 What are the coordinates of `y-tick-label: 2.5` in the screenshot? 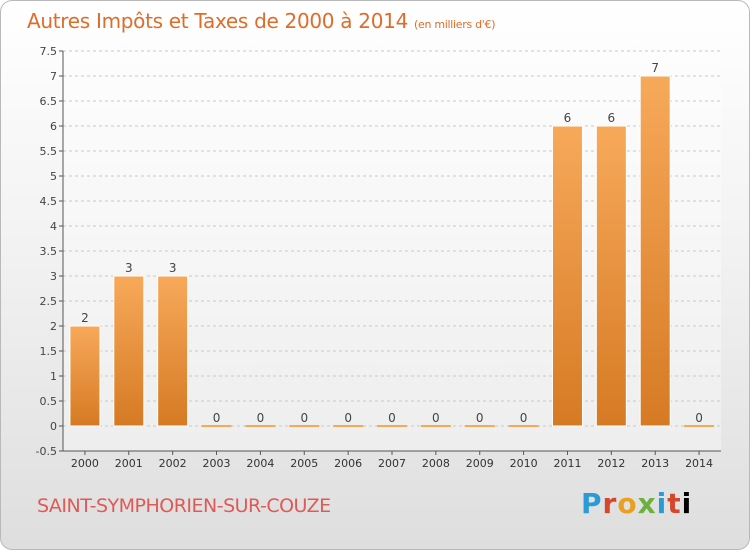 It's located at (49, 301).